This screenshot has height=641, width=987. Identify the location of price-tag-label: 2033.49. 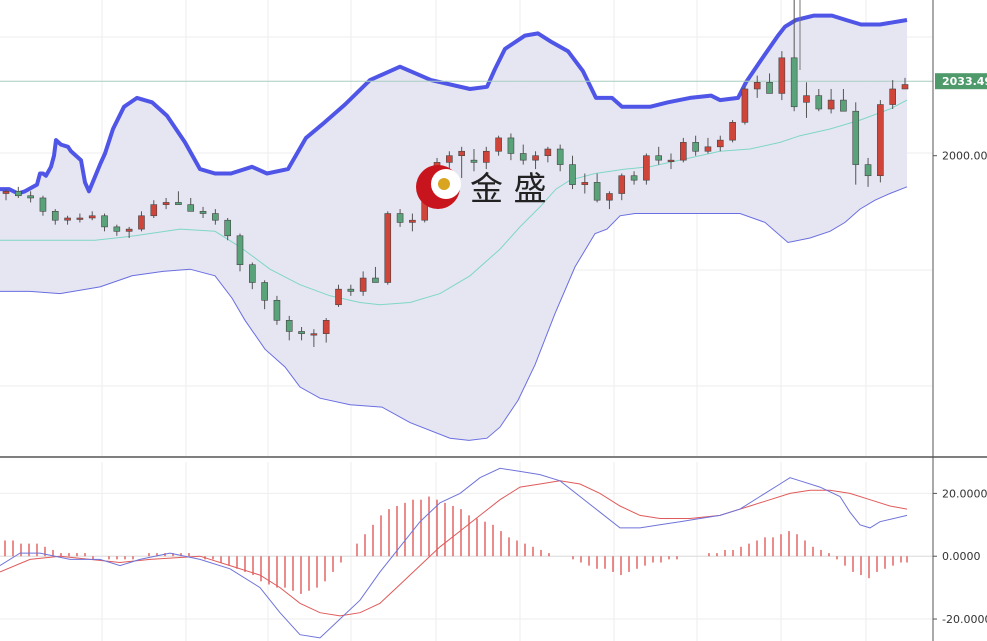
(964, 81).